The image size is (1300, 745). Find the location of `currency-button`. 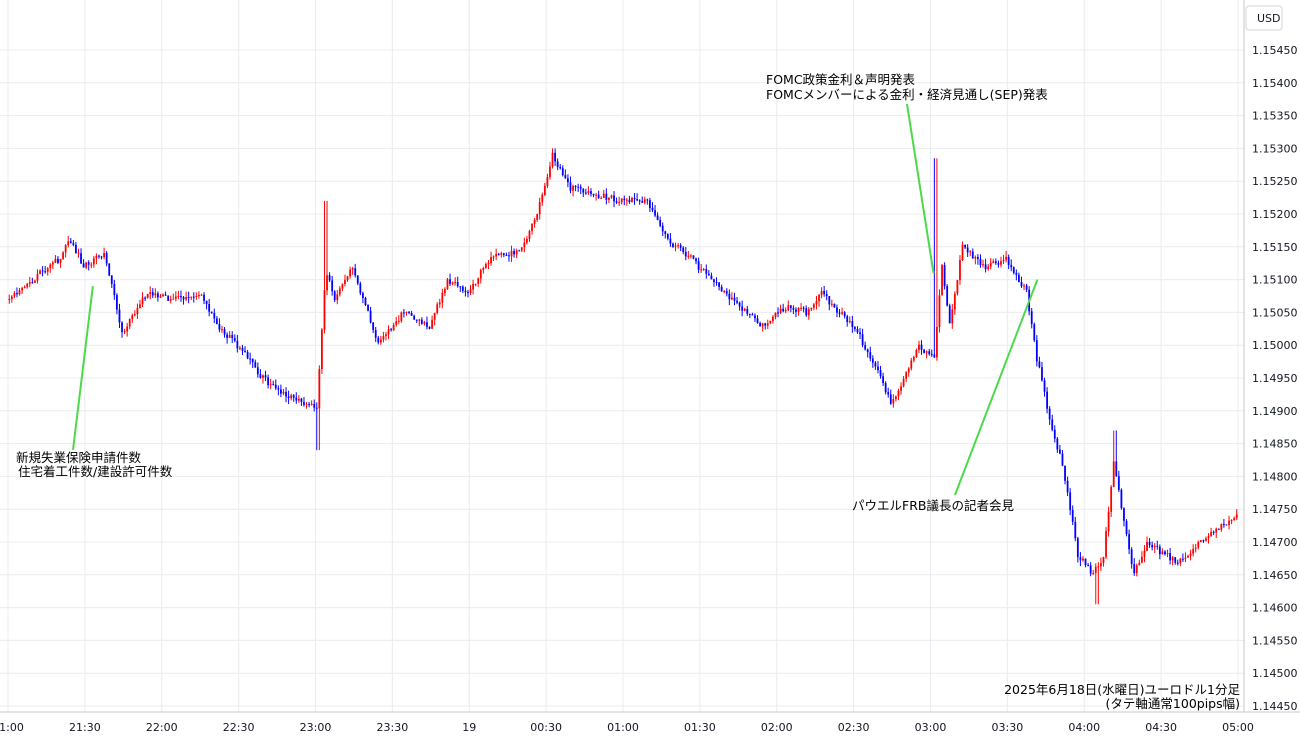

currency-button is located at coordinates (1264, 18).